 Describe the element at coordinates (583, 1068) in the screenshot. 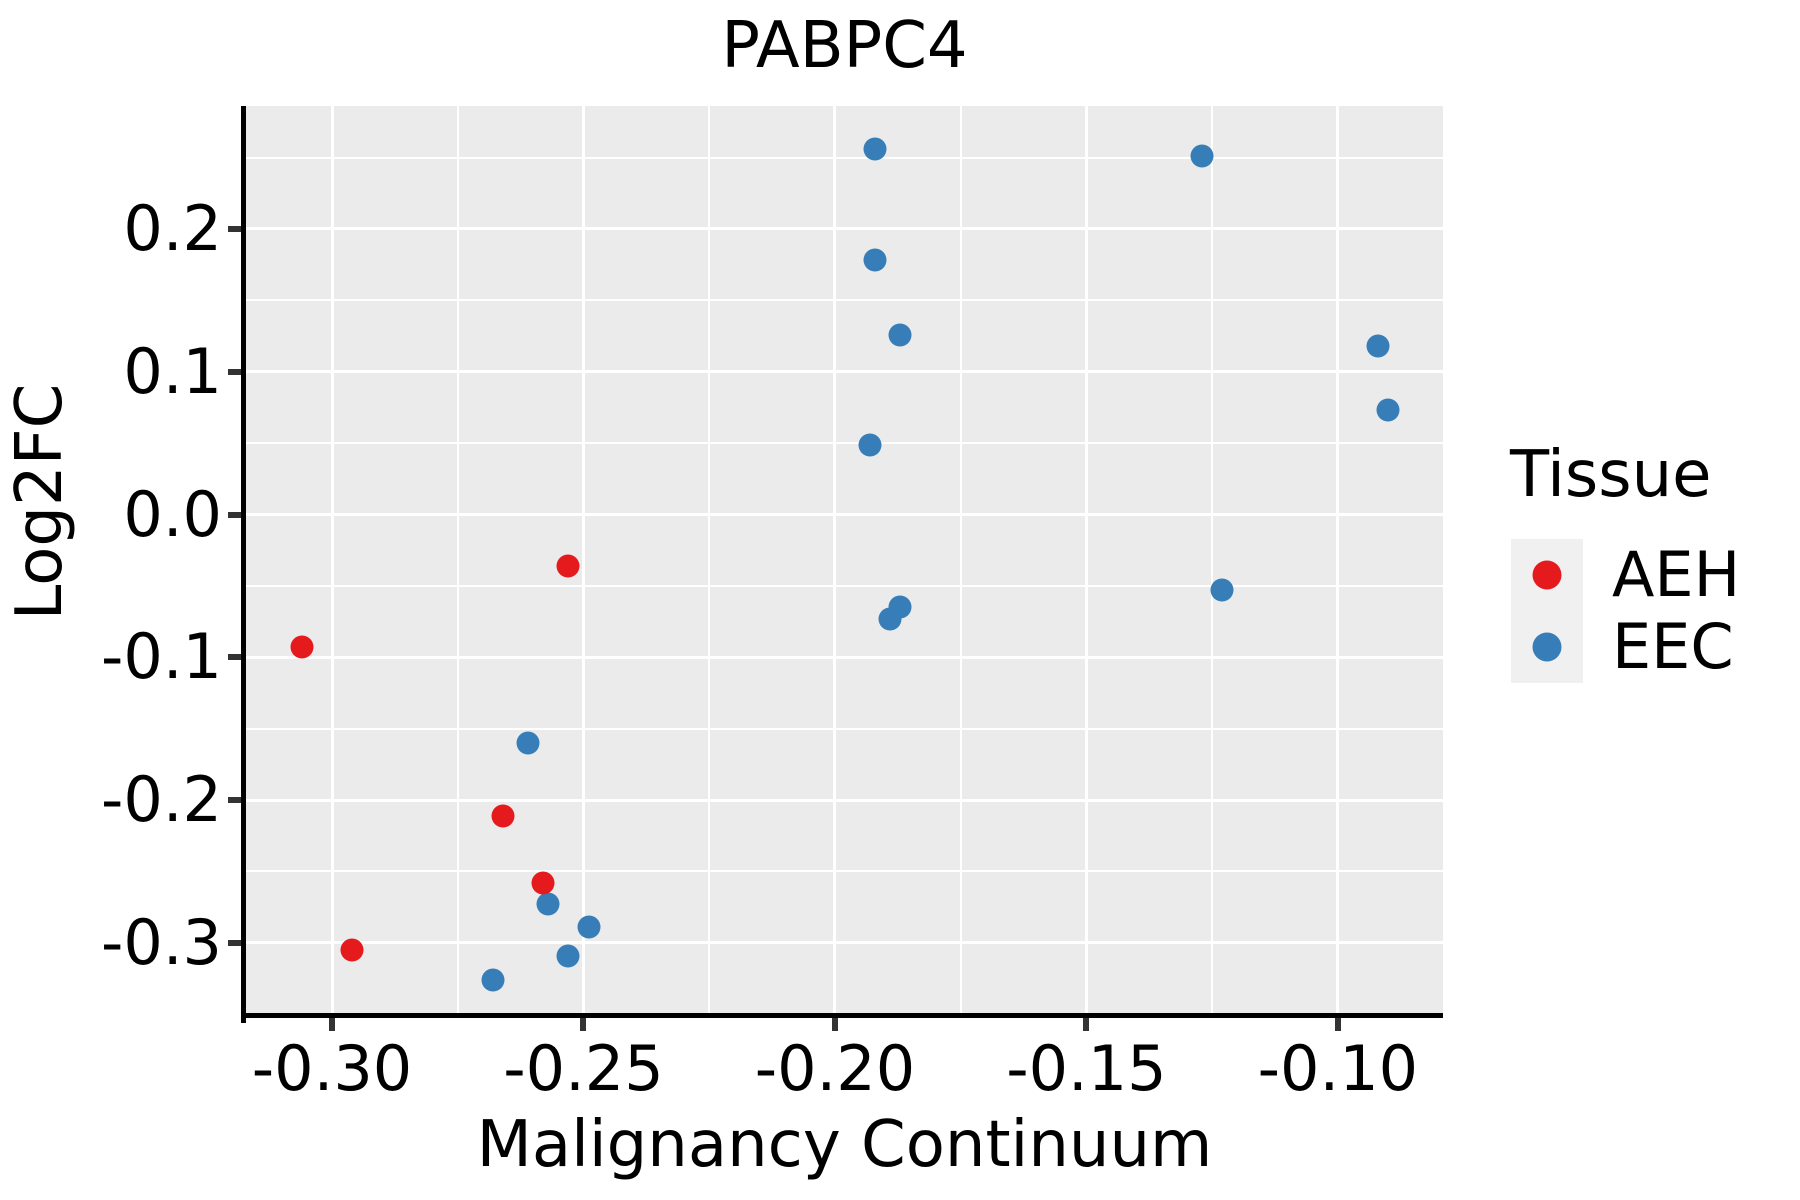

I see `x-tick-label: -0.25` at that location.